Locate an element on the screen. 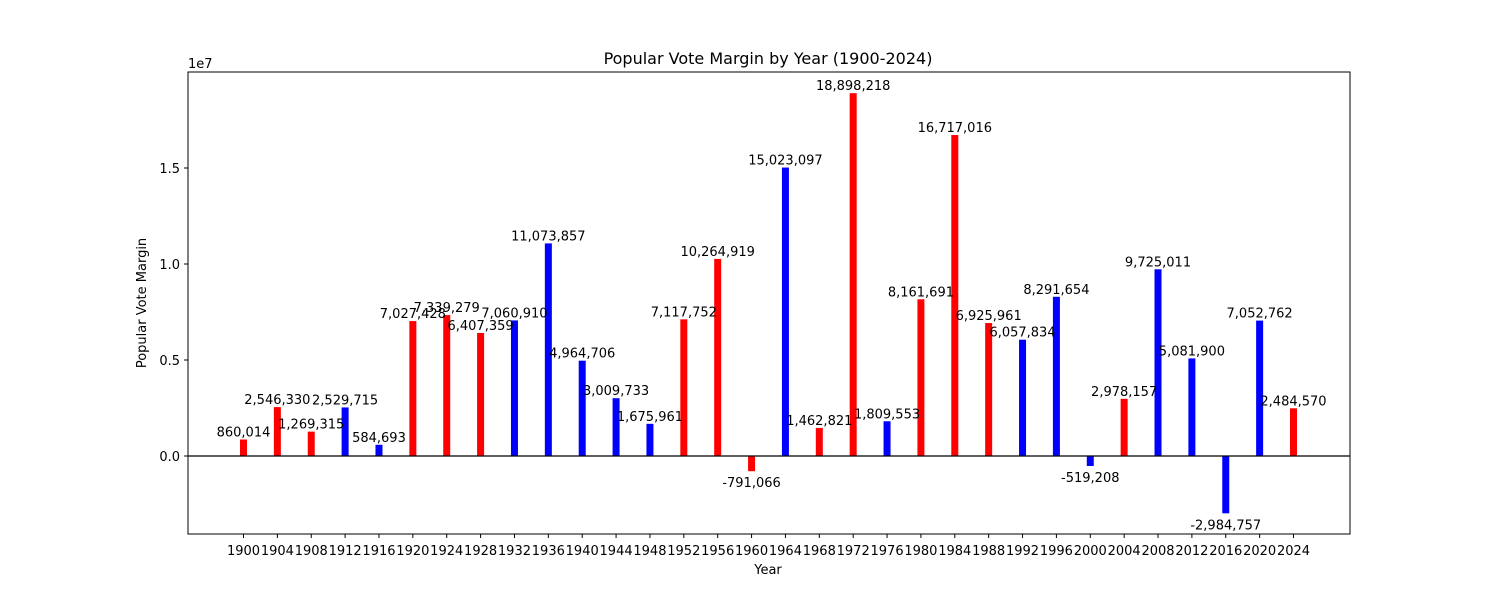 The width and height of the screenshot is (1500, 600). data-label-1956: 10,264,919 is located at coordinates (717, 252).